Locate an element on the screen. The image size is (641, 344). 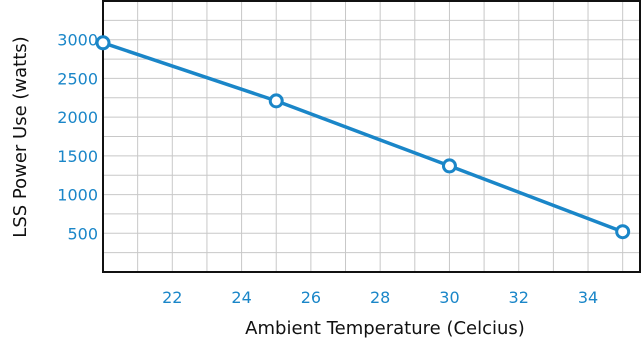
y-tick-label: 2500 is located at coordinates (77, 78).